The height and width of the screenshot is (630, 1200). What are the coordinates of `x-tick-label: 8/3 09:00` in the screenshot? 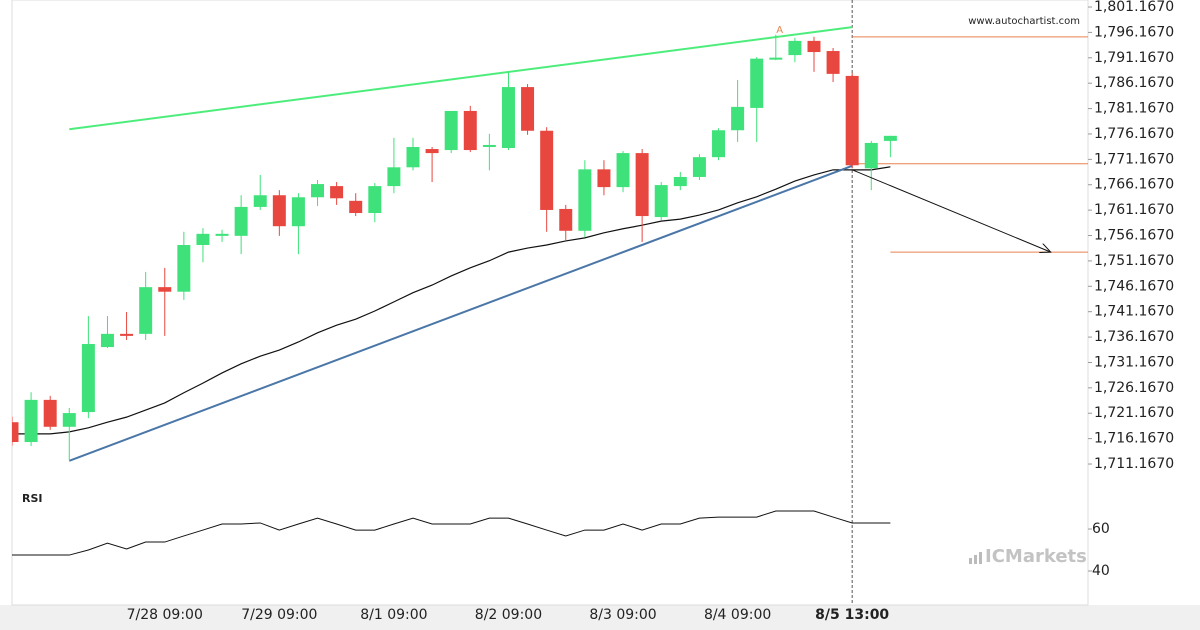 It's located at (622, 615).